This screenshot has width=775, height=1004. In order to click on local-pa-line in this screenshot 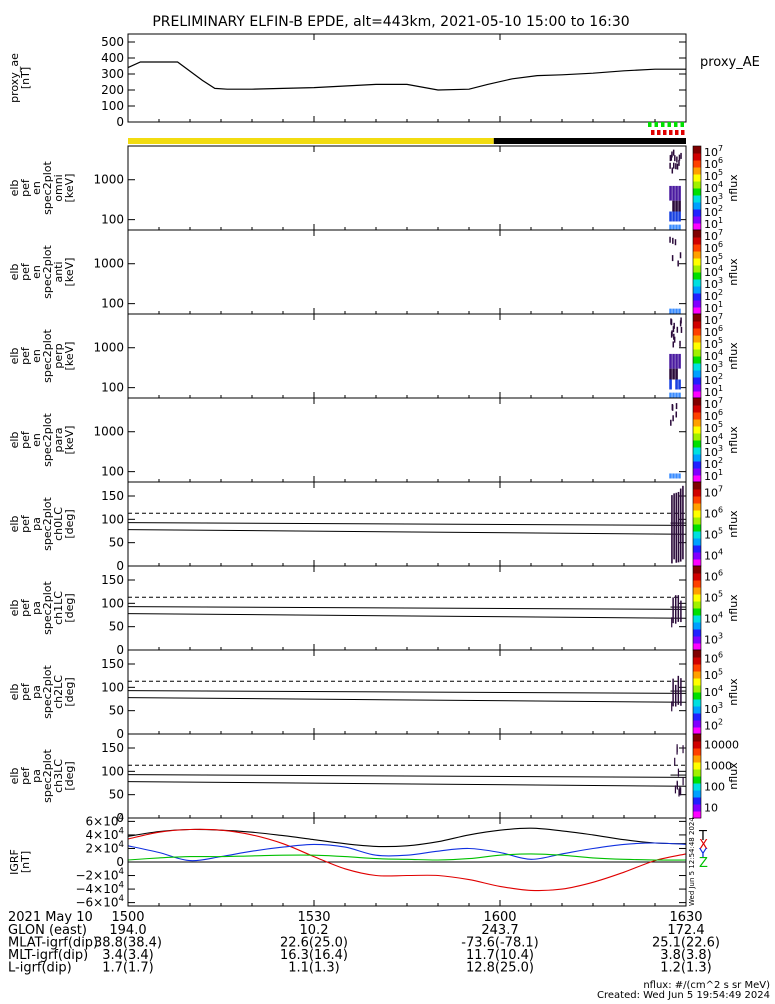, I will do `click(407, 700)`.